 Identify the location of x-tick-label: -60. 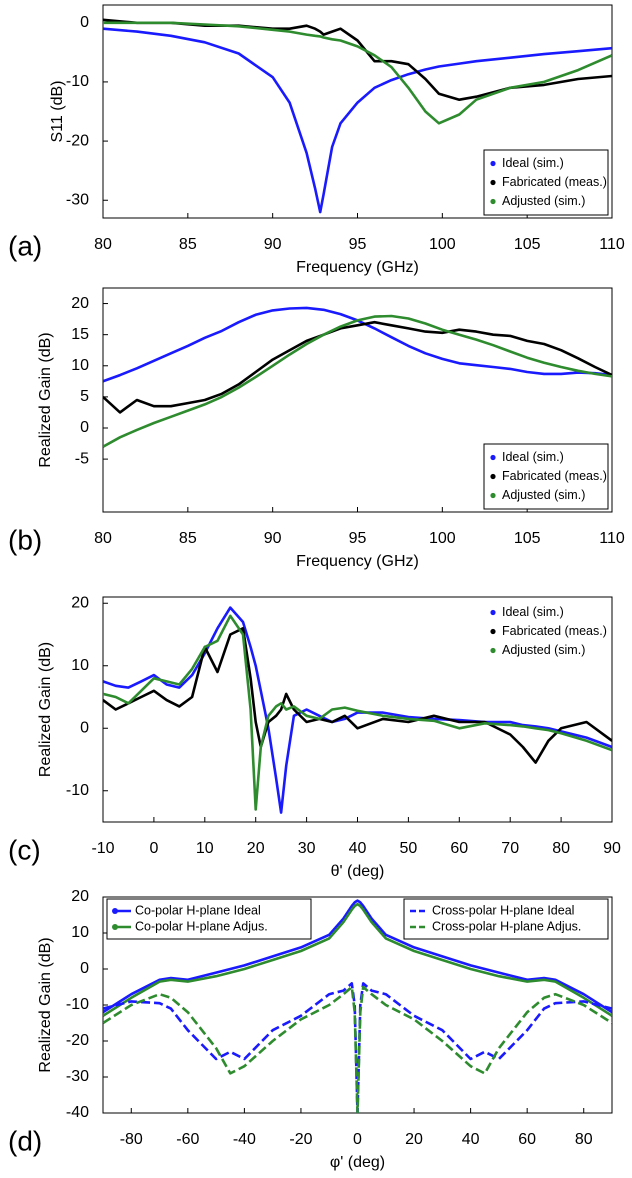
(187, 1139).